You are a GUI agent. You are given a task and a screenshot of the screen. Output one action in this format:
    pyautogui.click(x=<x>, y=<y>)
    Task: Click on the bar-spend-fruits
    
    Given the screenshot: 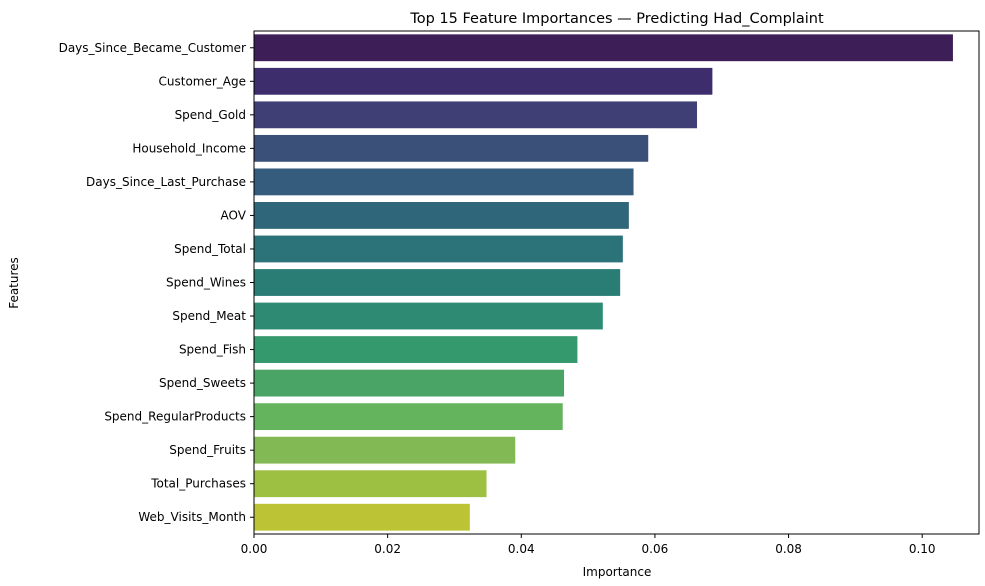 What is the action you would take?
    pyautogui.click(x=385, y=450)
    